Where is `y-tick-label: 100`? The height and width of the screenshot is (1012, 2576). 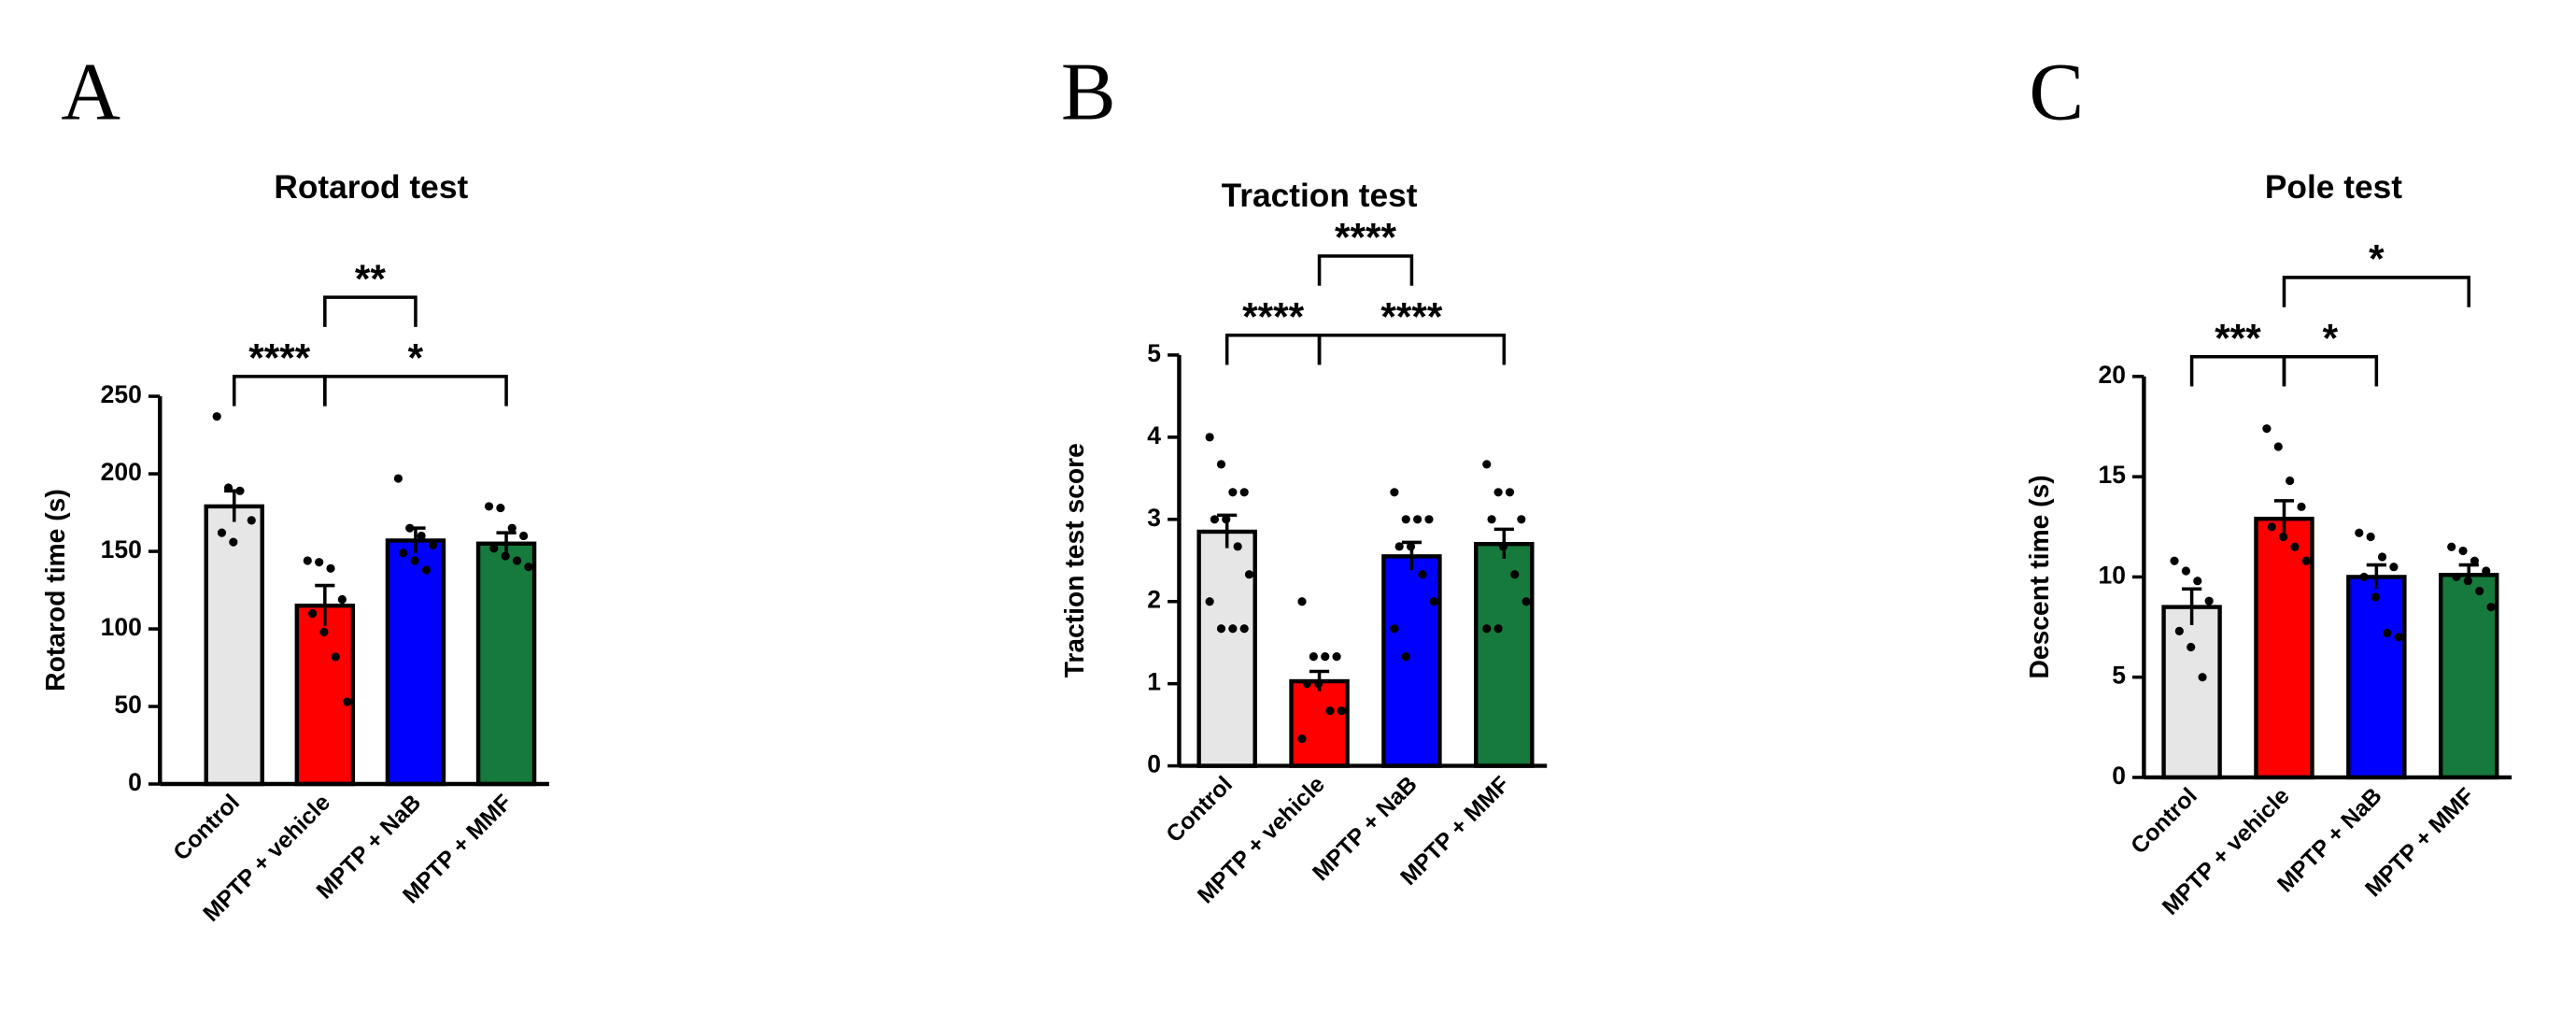 y-tick-label: 100 is located at coordinates (121, 627).